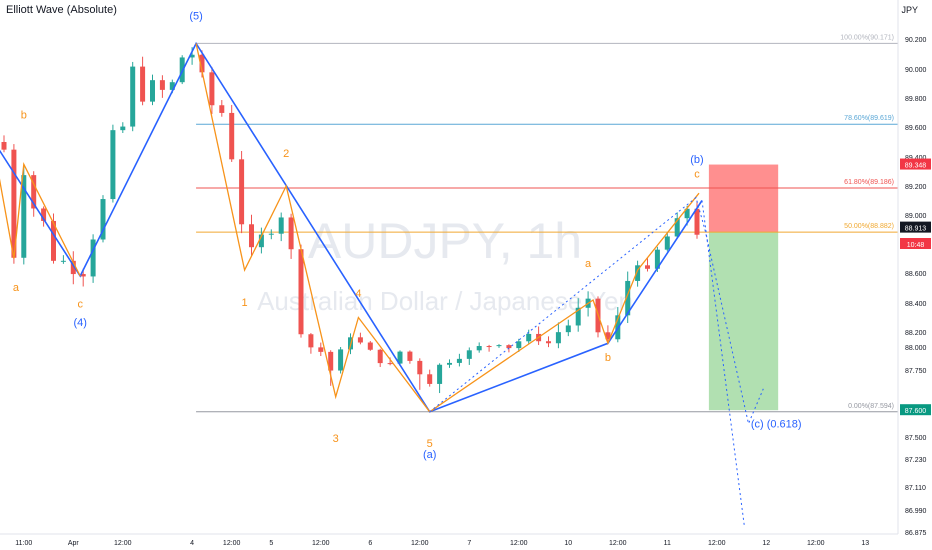 The image size is (932, 550). I want to click on x-tick-label-3: 4, so click(192, 543).